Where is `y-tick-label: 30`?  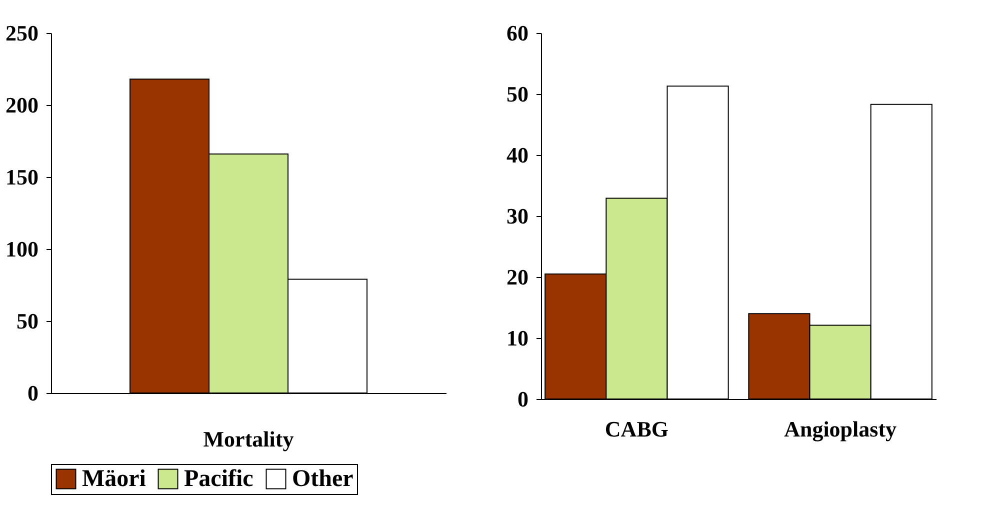 y-tick-label: 30 is located at coordinates (517, 216).